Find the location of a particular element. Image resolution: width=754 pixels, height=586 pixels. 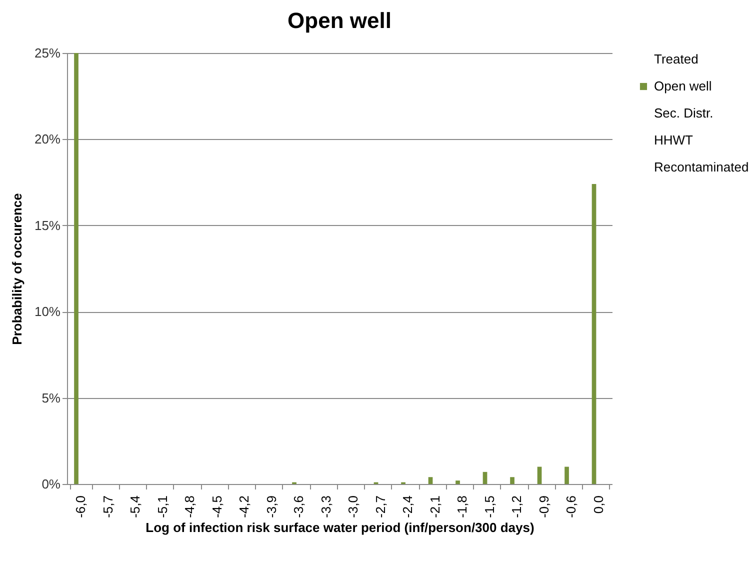

x-tick-label: -2,1 is located at coordinates (434, 507).